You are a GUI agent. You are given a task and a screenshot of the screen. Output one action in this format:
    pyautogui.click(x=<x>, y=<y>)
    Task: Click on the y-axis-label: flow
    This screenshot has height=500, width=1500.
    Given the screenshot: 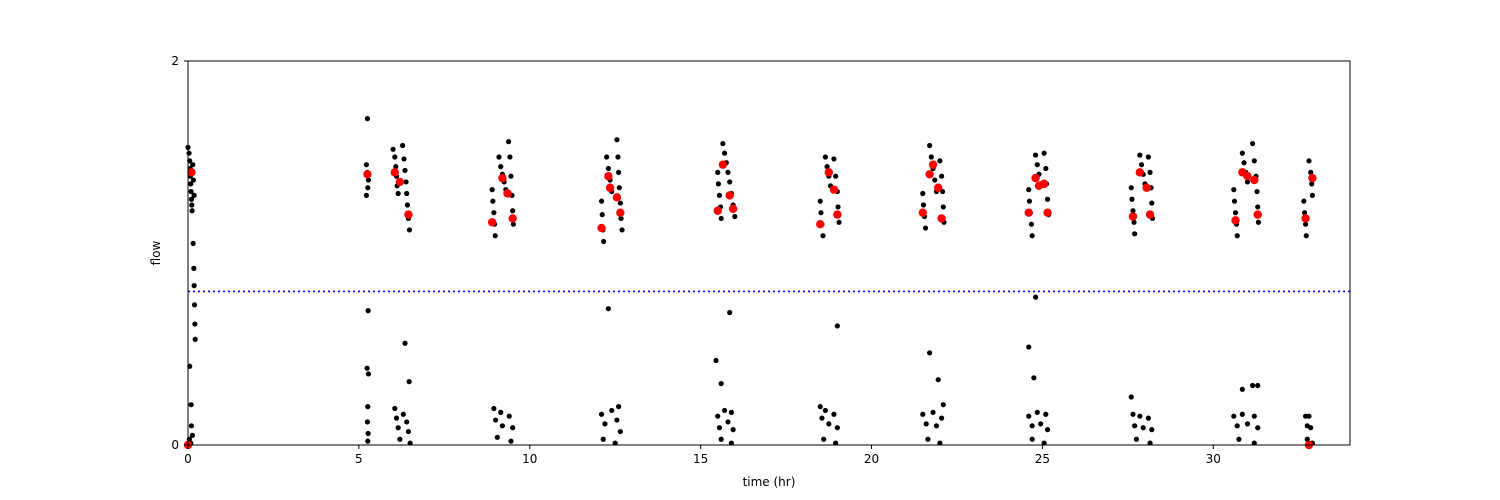 What is the action you would take?
    pyautogui.click(x=156, y=252)
    